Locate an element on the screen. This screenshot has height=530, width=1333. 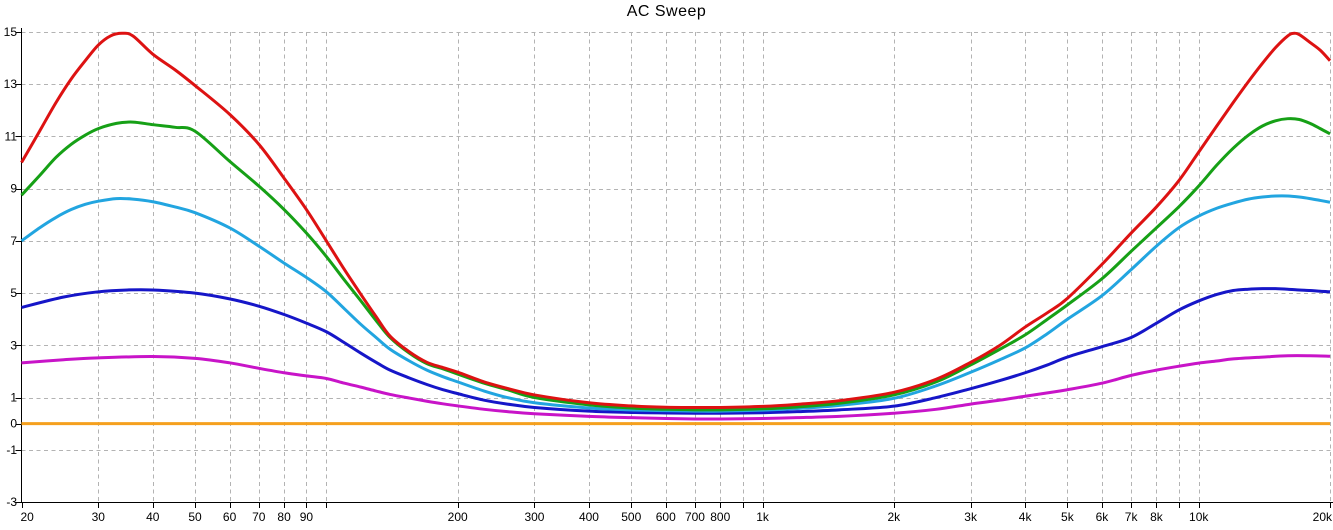
y-tick-label: 0 is located at coordinates (13, 424).